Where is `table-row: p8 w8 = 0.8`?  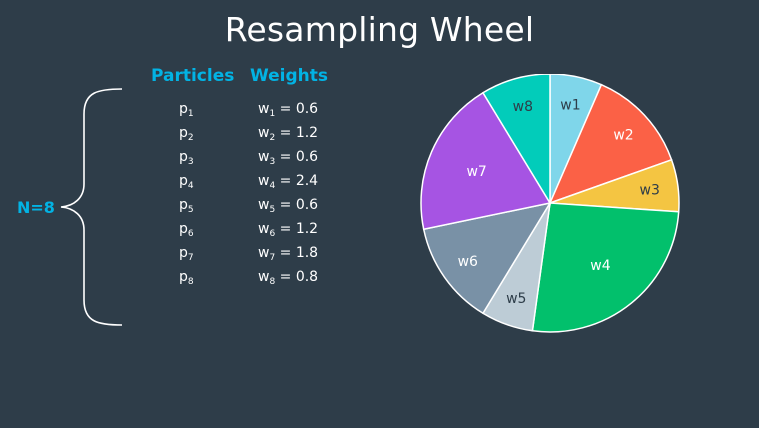 table-row: p8 w8 = 0.8 is located at coordinates (180, 281).